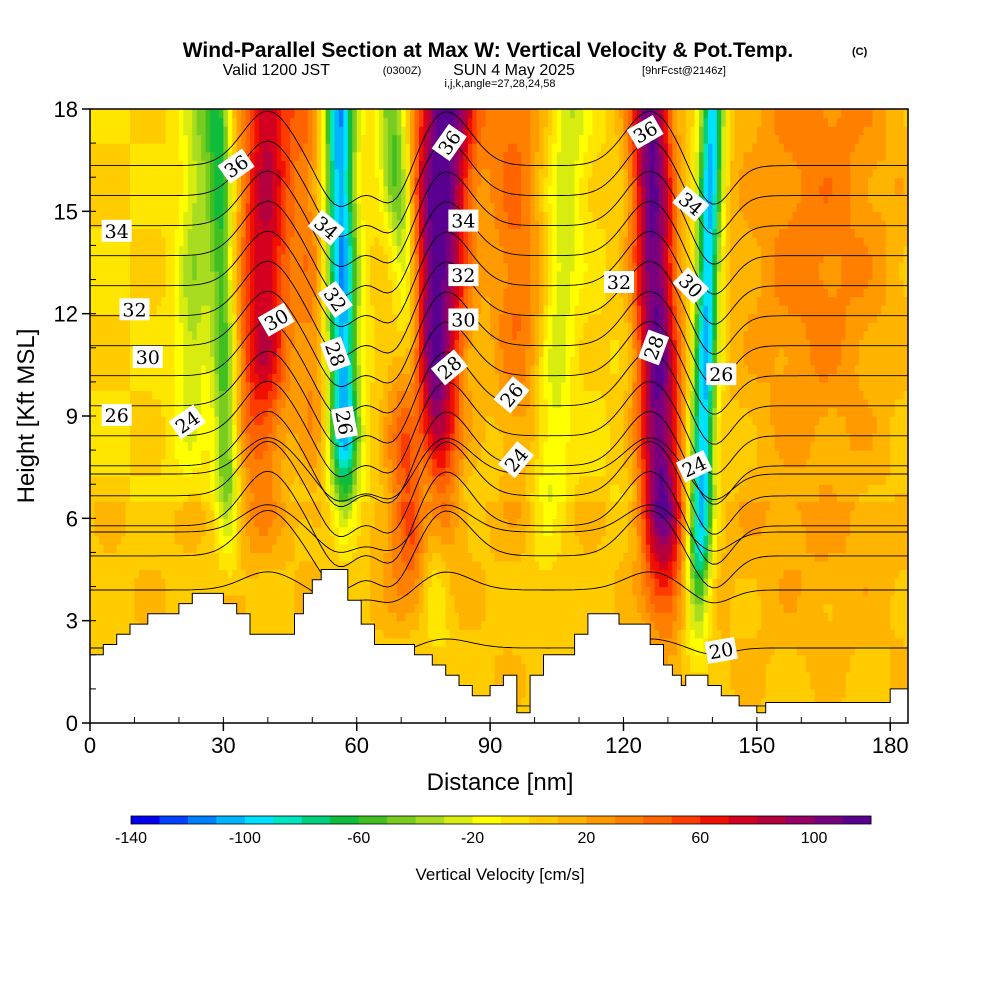 The image size is (1000, 1000). I want to click on grid-indices: i,j,k,angle=27,28,24,58, so click(499, 84).